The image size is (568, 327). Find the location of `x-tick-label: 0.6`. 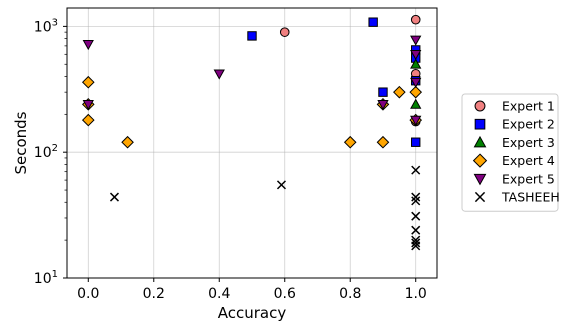

x-tick-label: 0.6 is located at coordinates (285, 294).